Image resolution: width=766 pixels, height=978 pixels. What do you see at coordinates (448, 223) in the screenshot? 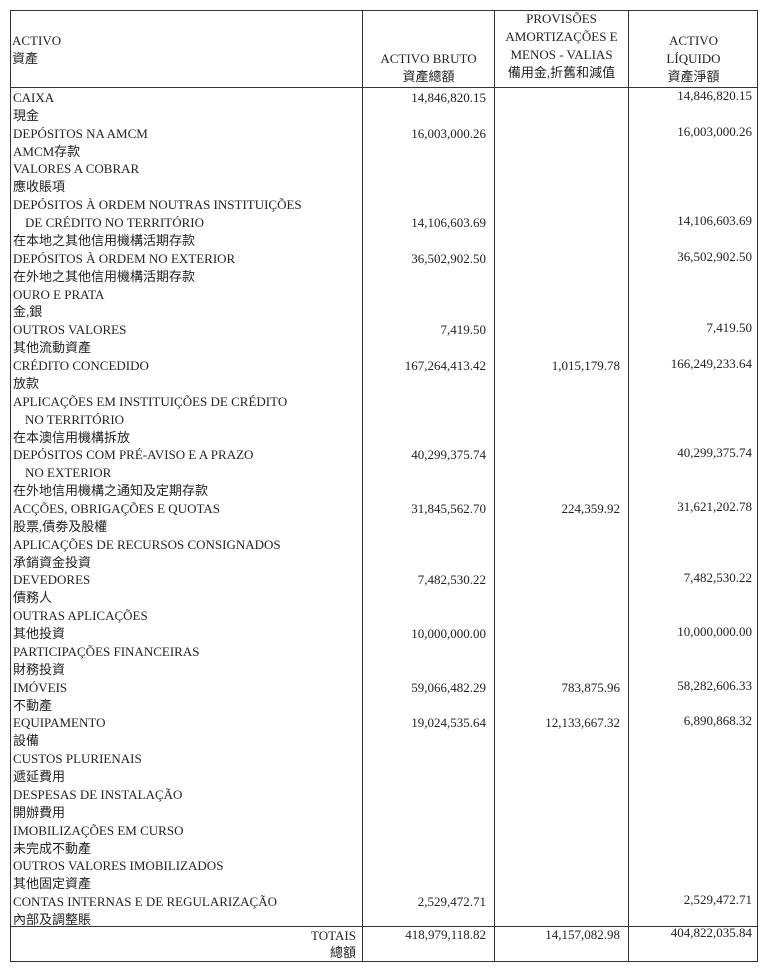
I see `row-value-bruto: 14,106,603.69` at bounding box center [448, 223].